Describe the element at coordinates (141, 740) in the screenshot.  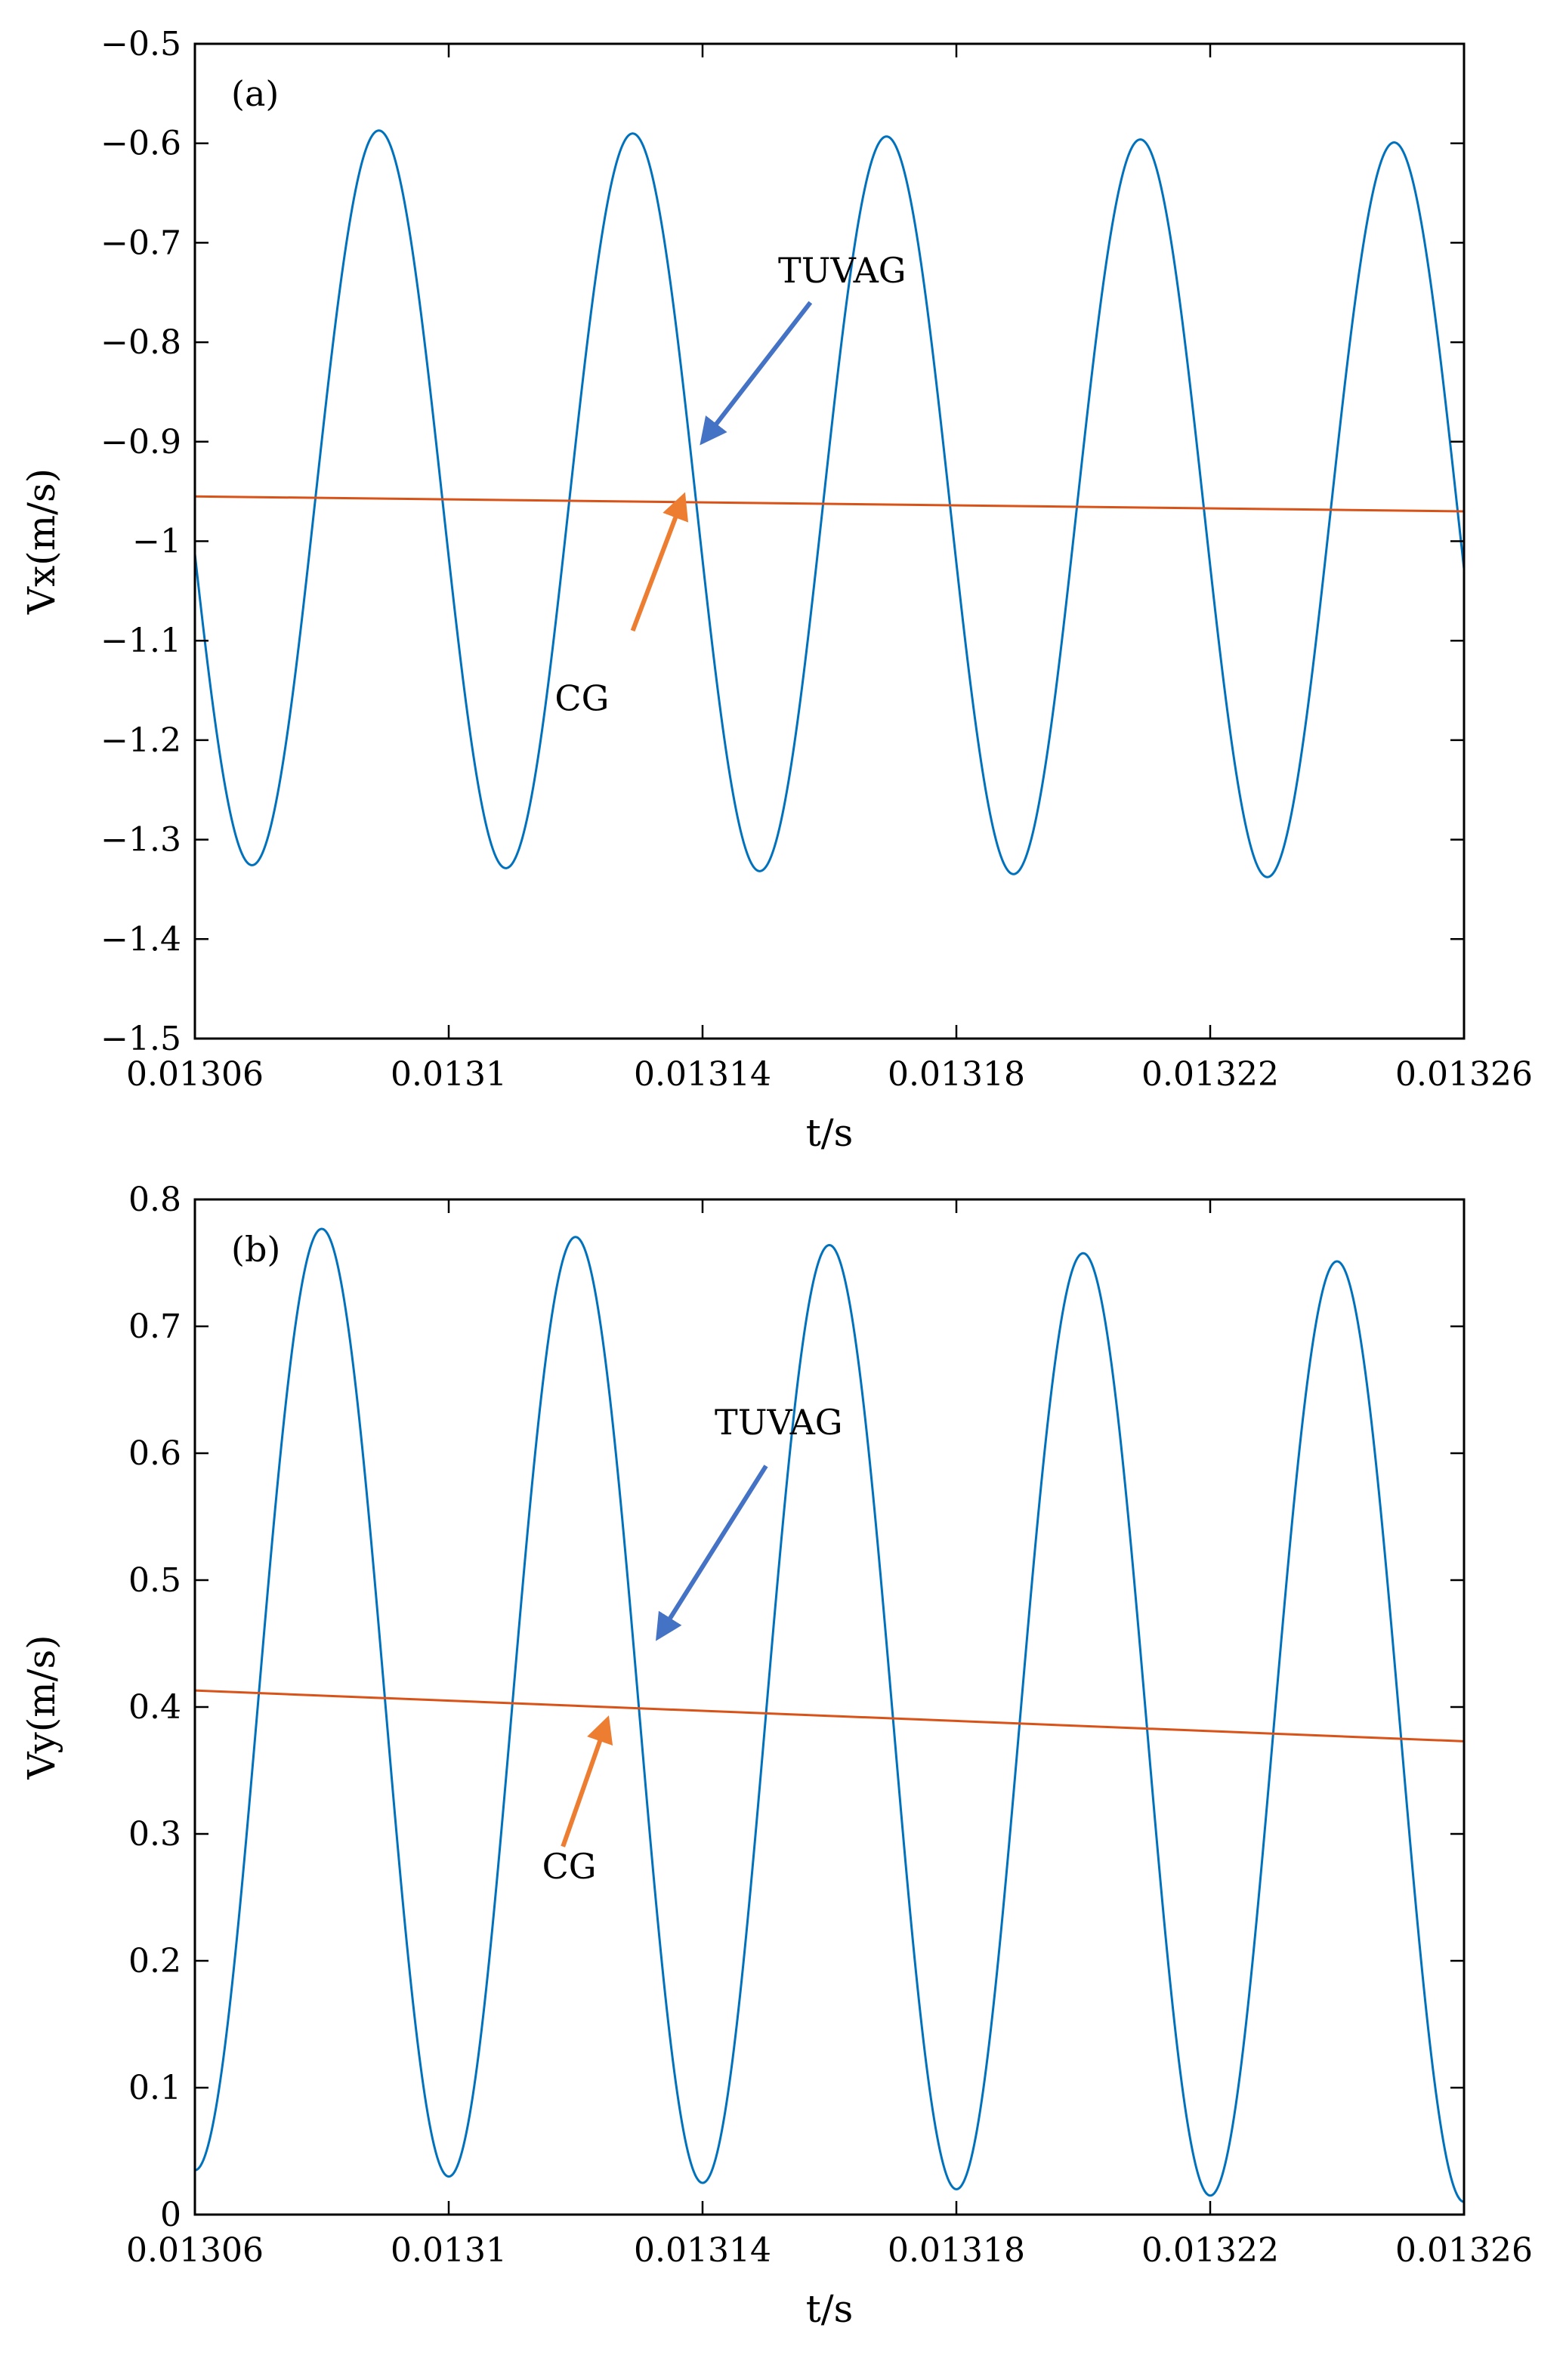
I see `y-tick-label: −1.2` at that location.